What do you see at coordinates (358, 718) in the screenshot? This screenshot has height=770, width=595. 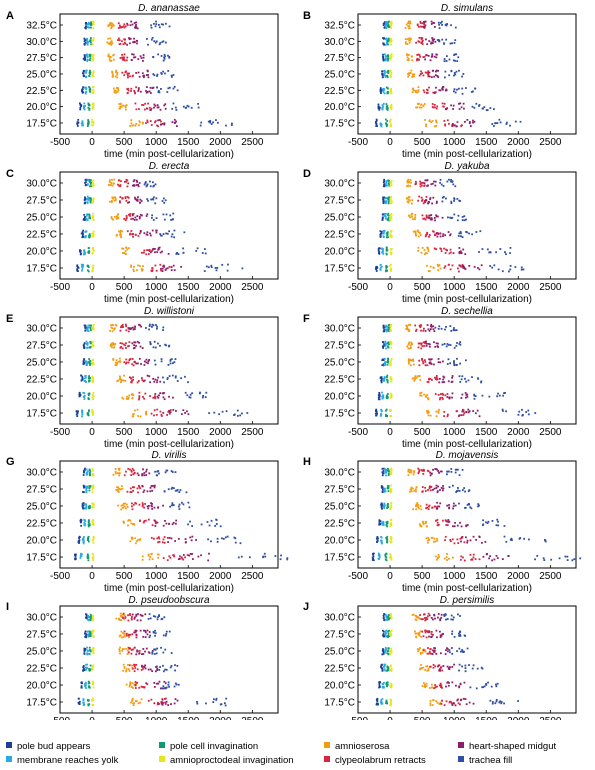 I see `x-tick-label: -500` at bounding box center [358, 718].